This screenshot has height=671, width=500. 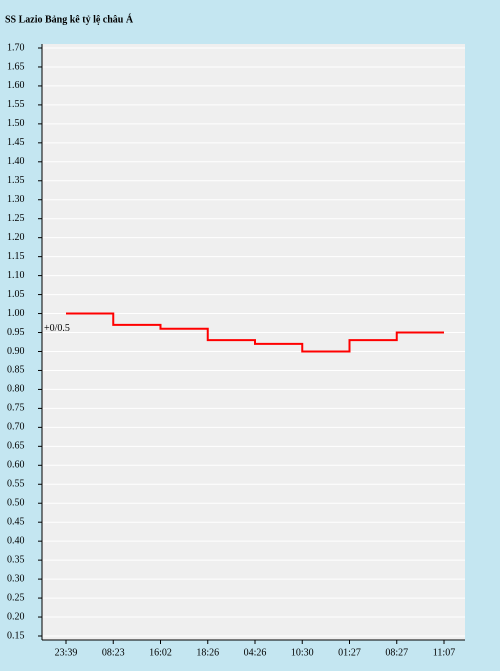 What do you see at coordinates (16, 123) in the screenshot?
I see `y-tick-label: 1.50` at bounding box center [16, 123].